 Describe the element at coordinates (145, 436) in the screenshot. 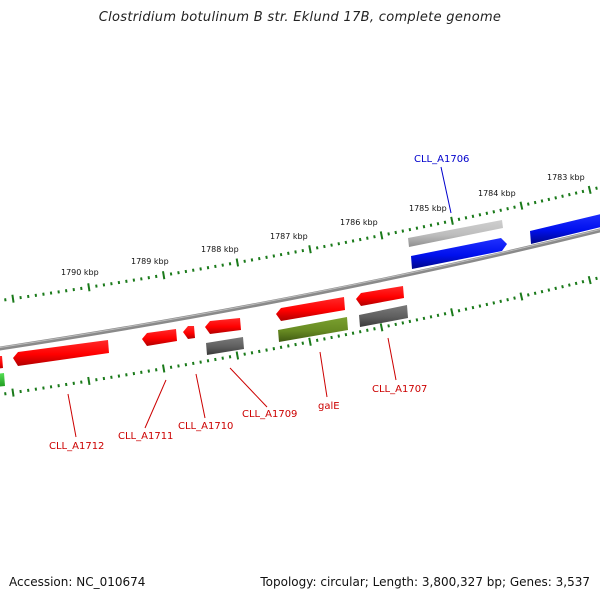

I see `gene-label-CLL_A1711: CLL_A1711` at that location.